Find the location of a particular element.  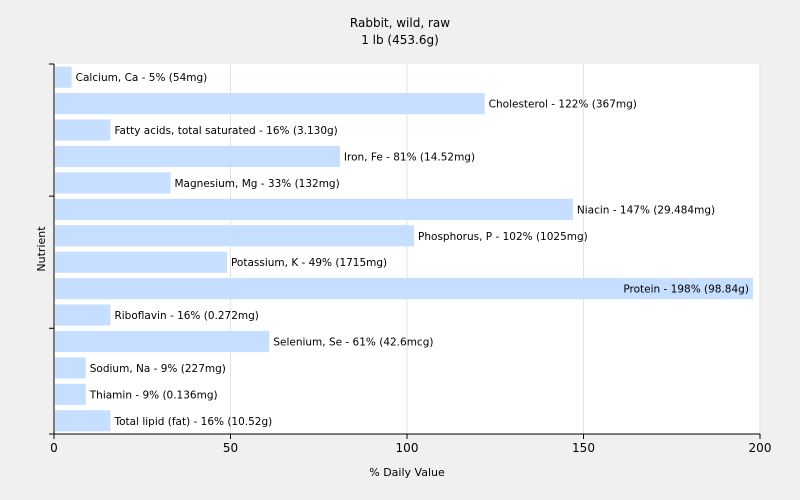

bar-label: Sodium, Na - 9% (227mg) is located at coordinates (158, 369).